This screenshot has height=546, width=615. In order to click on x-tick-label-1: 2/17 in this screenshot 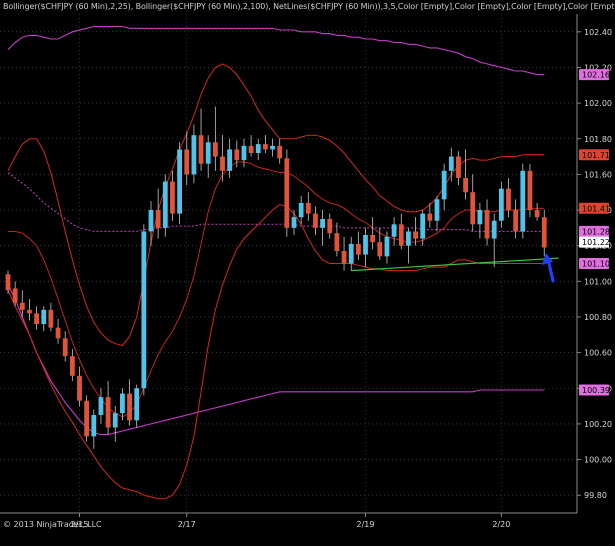, I will do `click(187, 524)`.